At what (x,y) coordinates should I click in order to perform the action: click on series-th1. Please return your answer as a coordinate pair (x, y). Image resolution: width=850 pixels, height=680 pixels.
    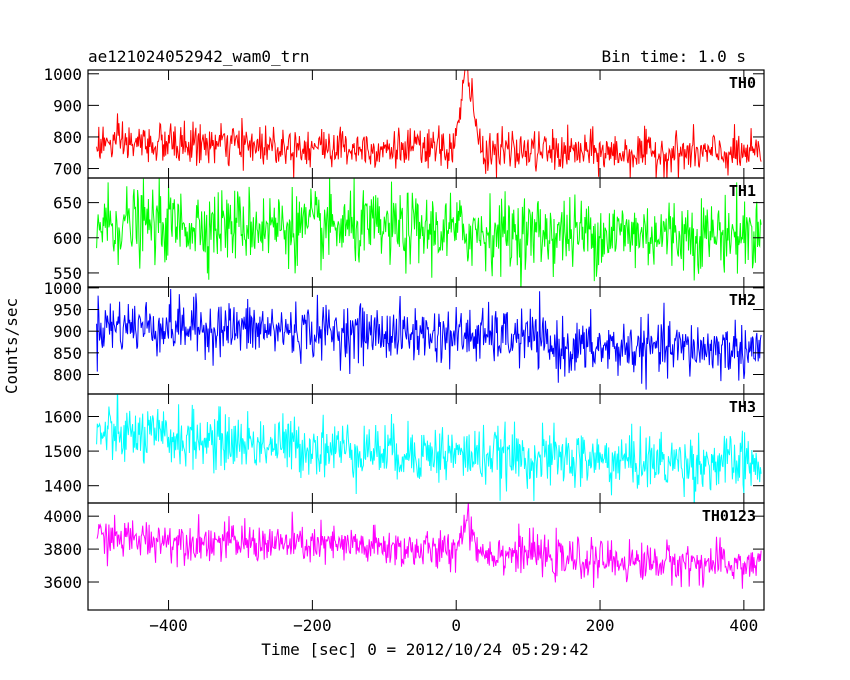
    Looking at the image, I should click on (429, 232).